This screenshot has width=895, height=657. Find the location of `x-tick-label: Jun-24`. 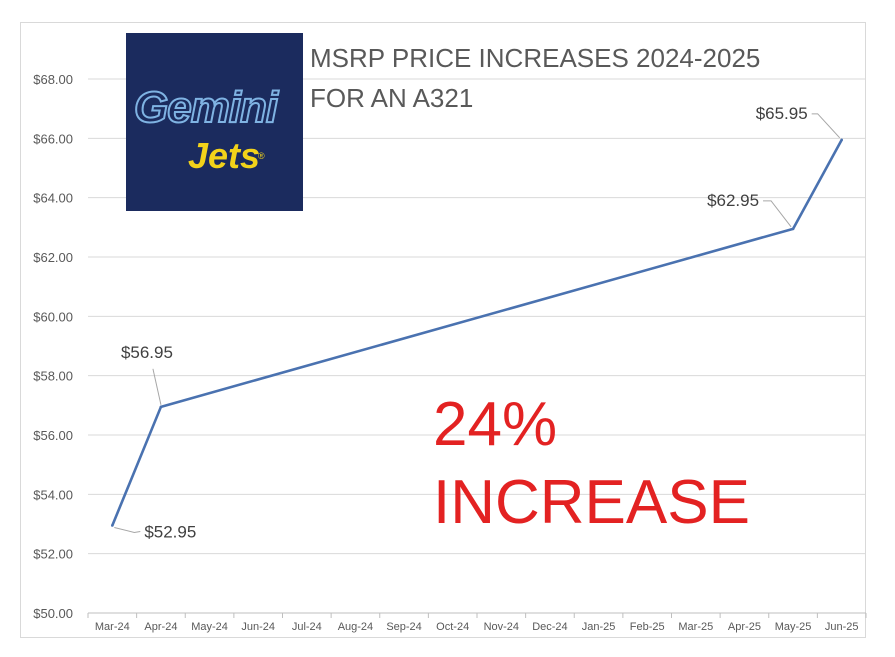

x-tick-label: Jun-24 is located at coordinates (258, 627).